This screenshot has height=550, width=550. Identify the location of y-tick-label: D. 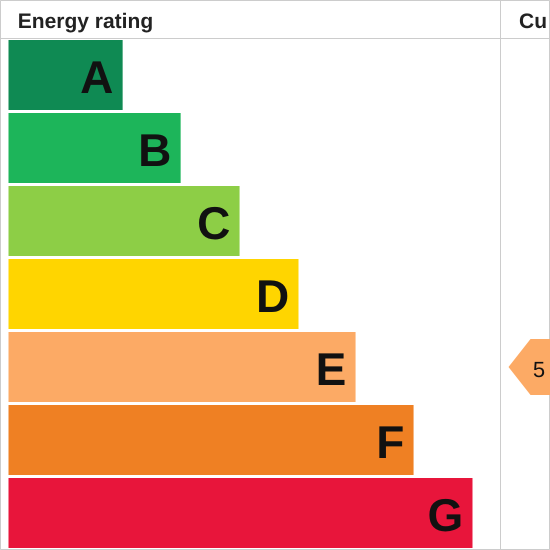
(273, 296).